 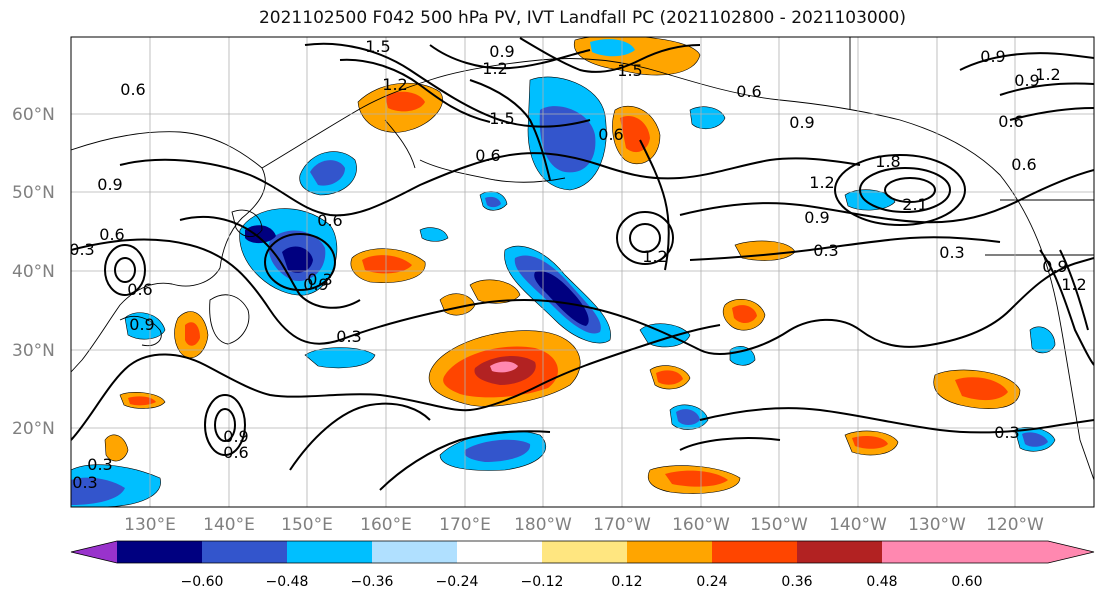 What do you see at coordinates (150, 525) in the screenshot?
I see `lon-label: 130°E` at bounding box center [150, 525].